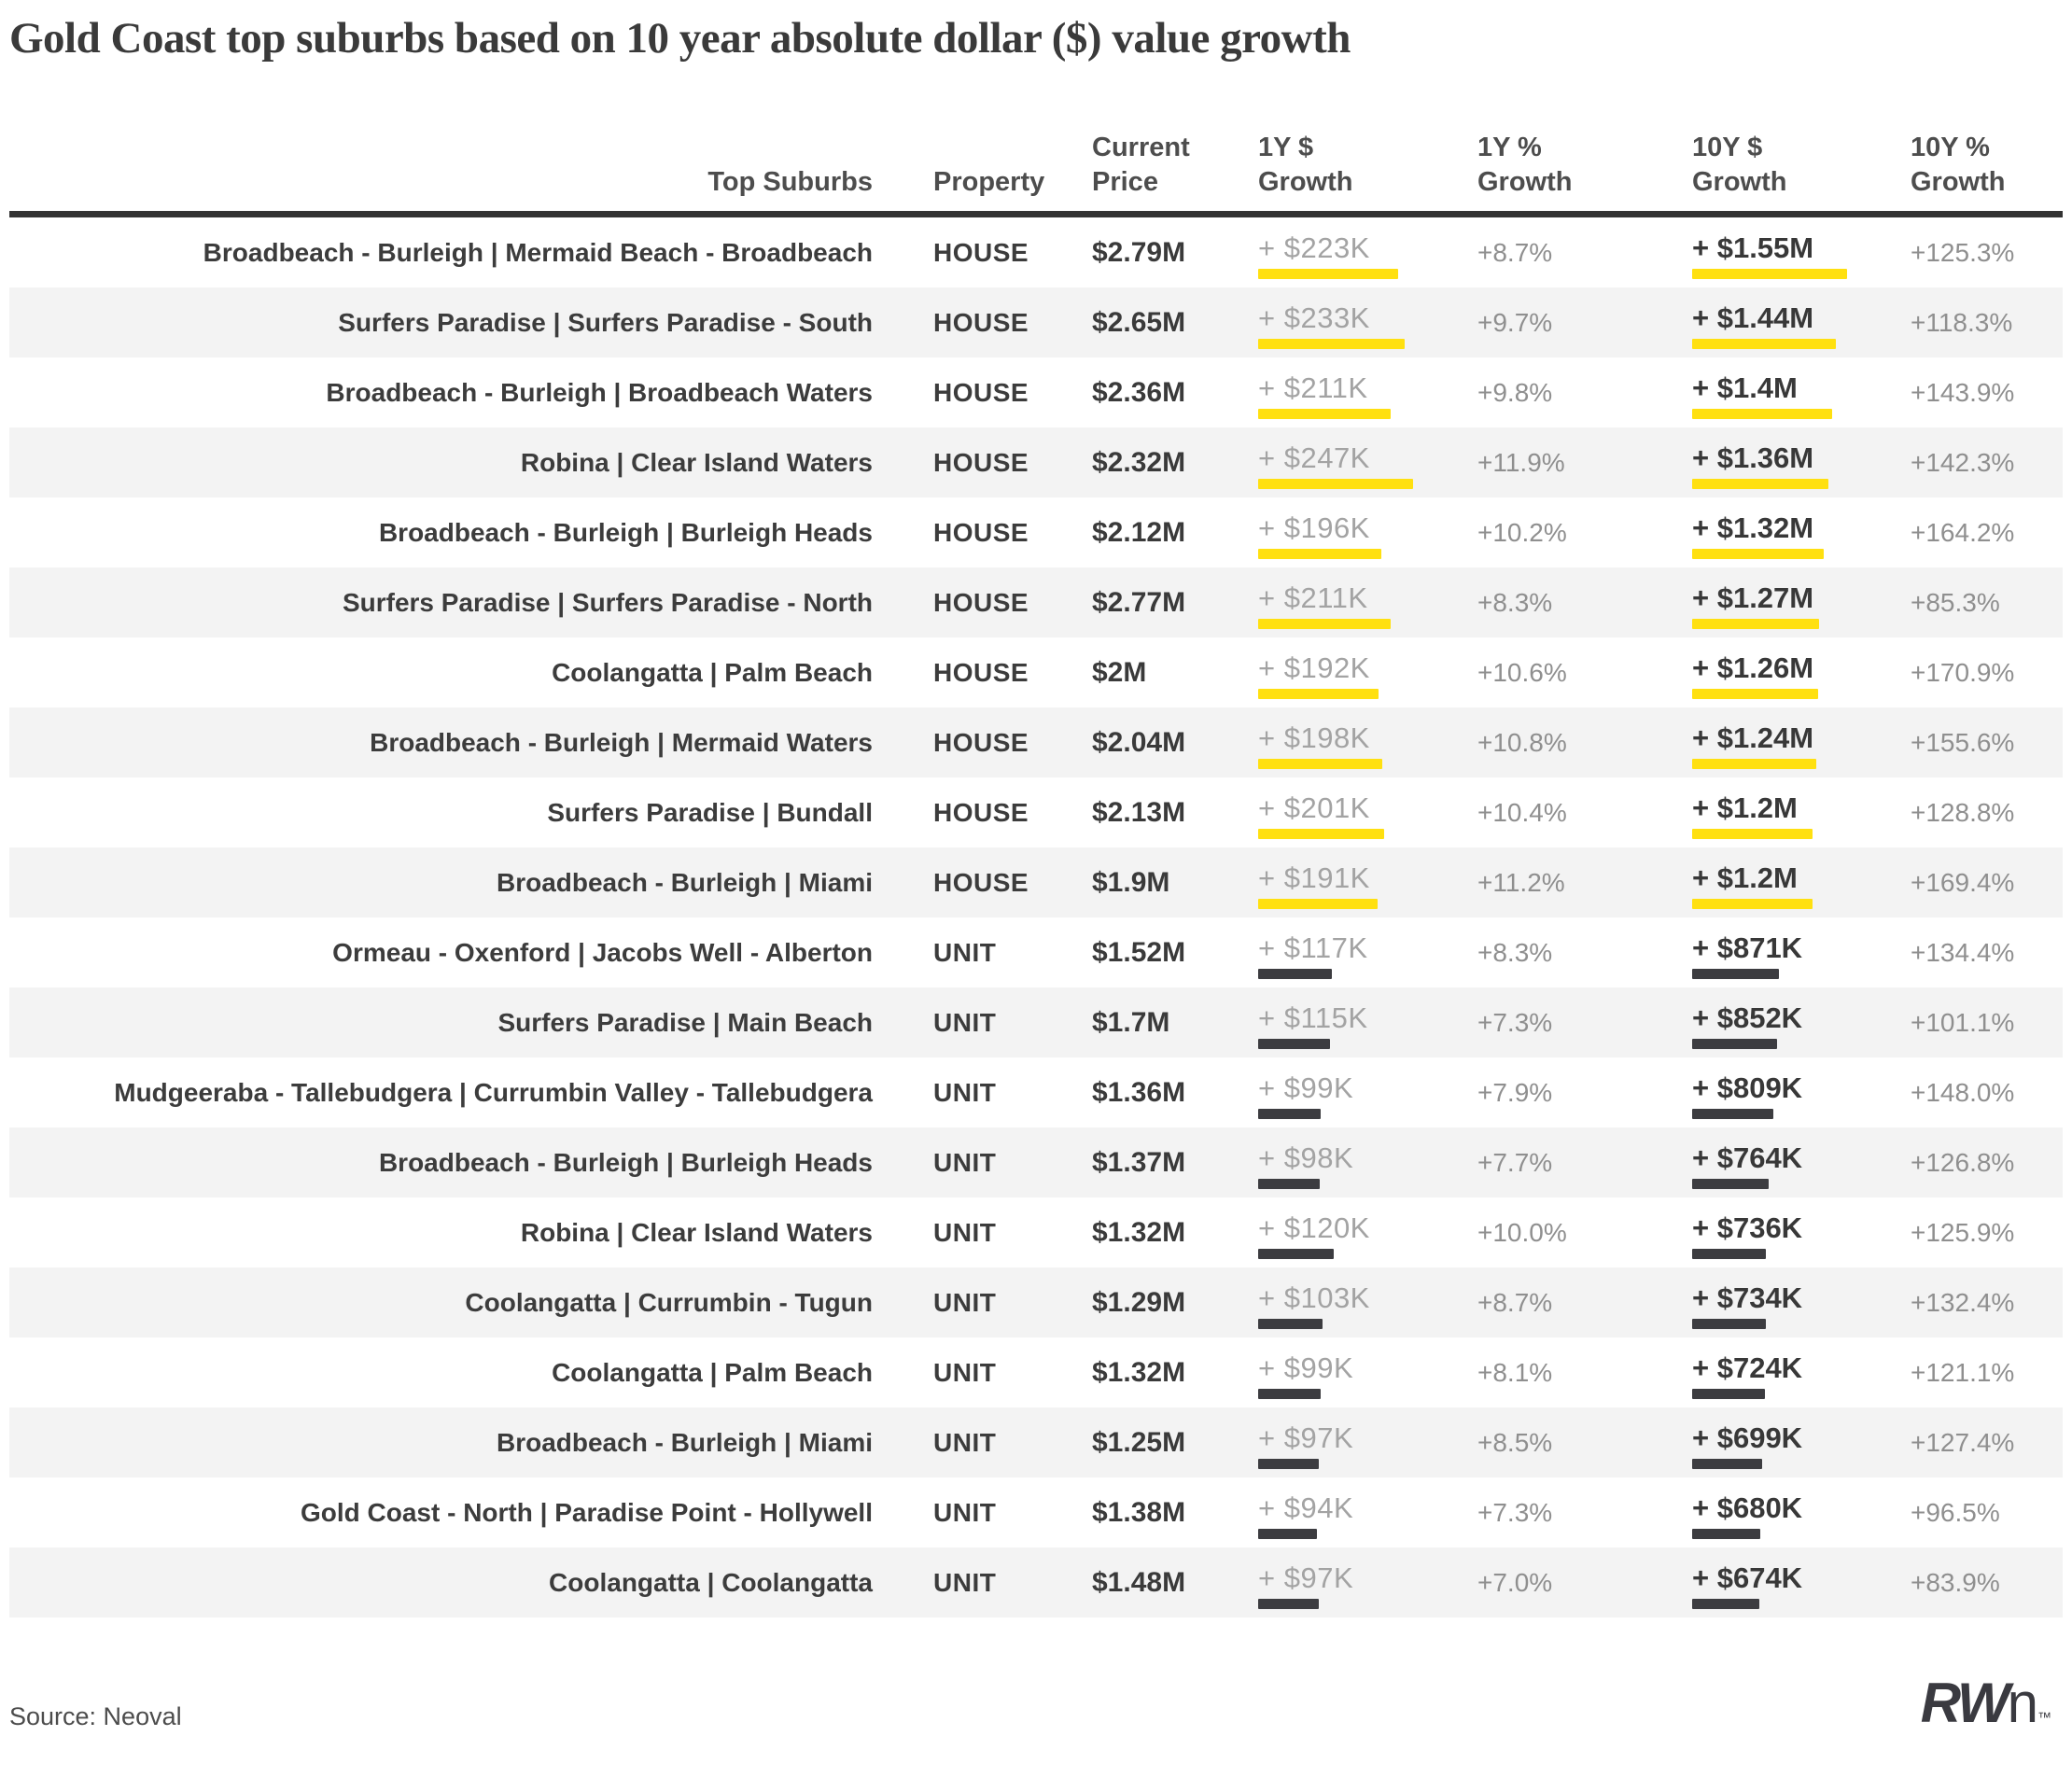 This screenshot has height=1792, width=2072. I want to click on current-price: $1.7M, so click(1131, 1022).